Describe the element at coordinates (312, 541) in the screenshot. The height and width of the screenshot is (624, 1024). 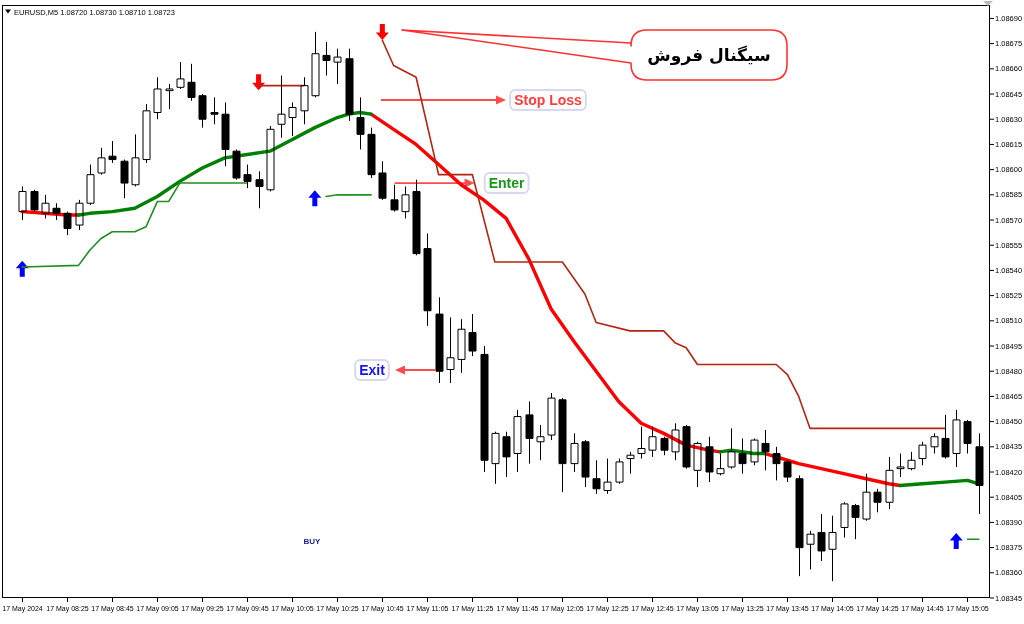
I see `annotation: BUY` at that location.